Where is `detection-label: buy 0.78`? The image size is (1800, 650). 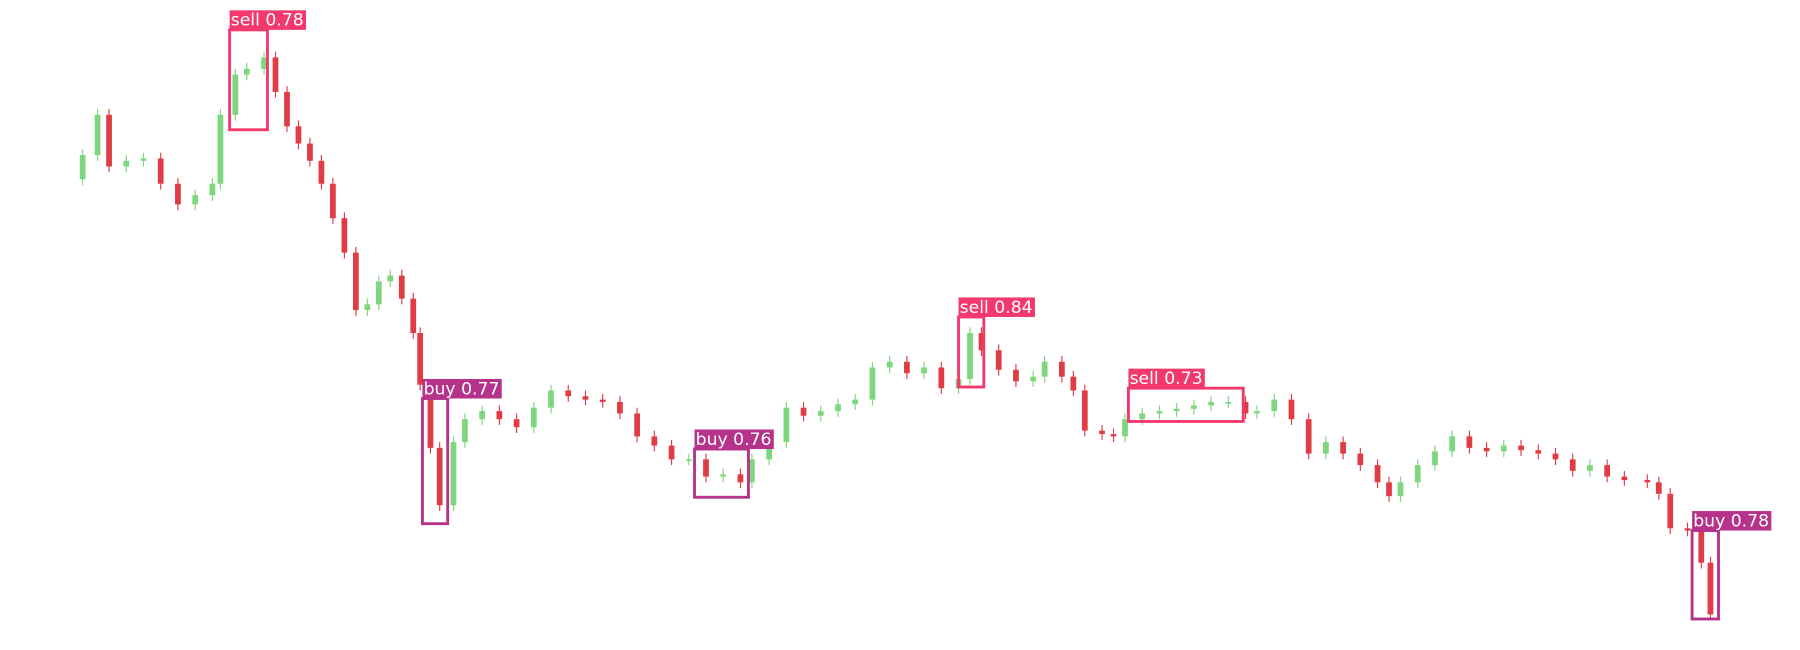
detection-label: buy 0.78 is located at coordinates (1731, 521).